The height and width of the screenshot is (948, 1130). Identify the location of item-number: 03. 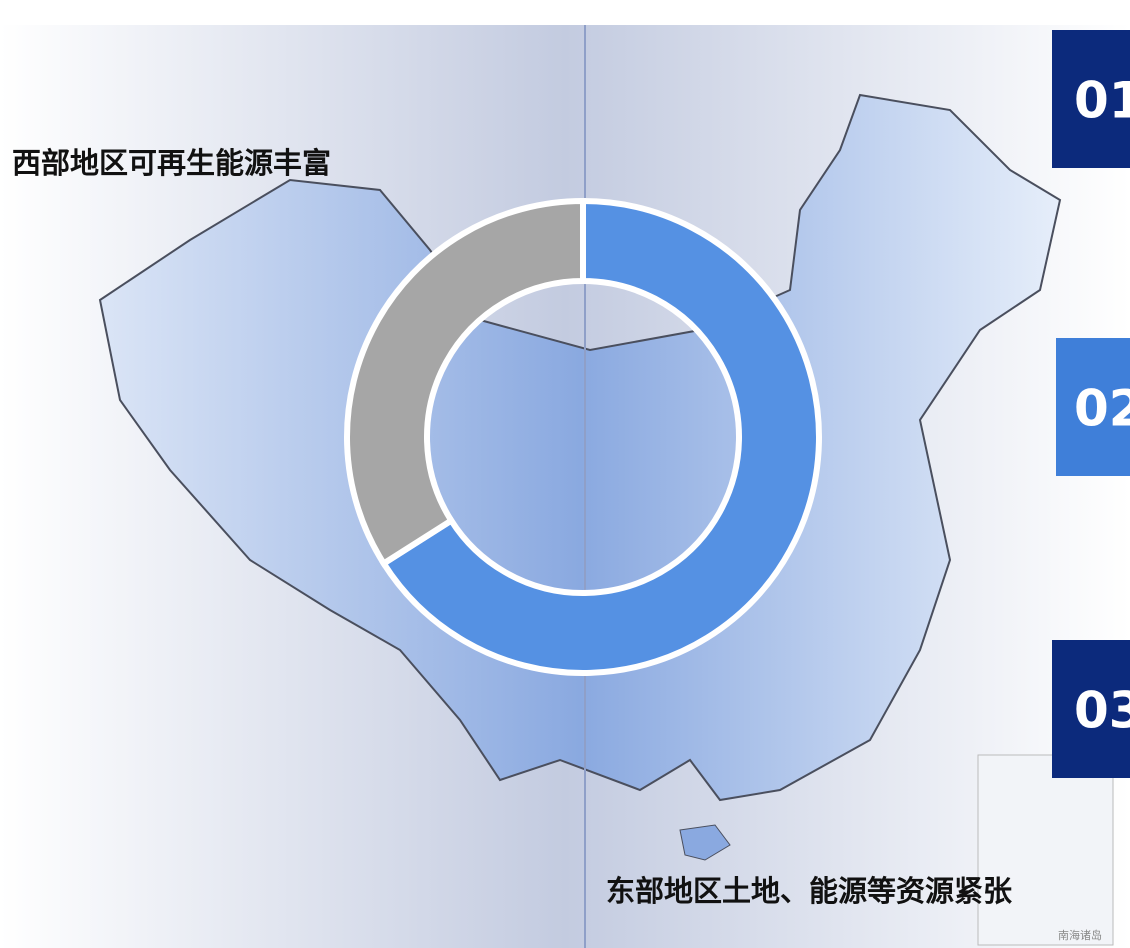
(1102, 711).